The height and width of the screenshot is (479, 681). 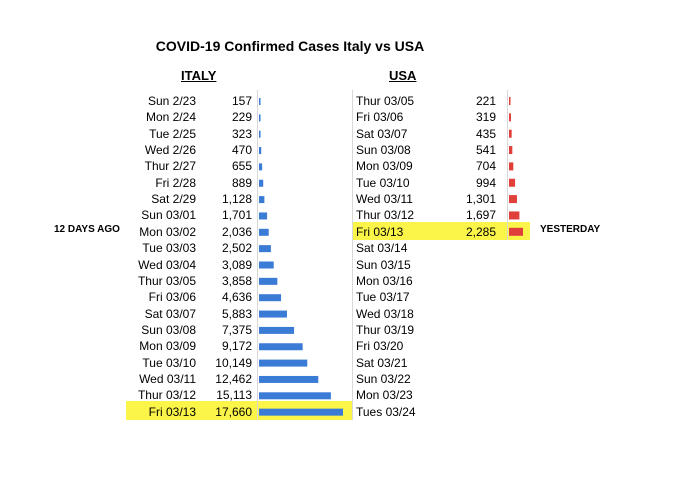 I want to click on usa-date-label: Tue 03/17, so click(x=383, y=297).